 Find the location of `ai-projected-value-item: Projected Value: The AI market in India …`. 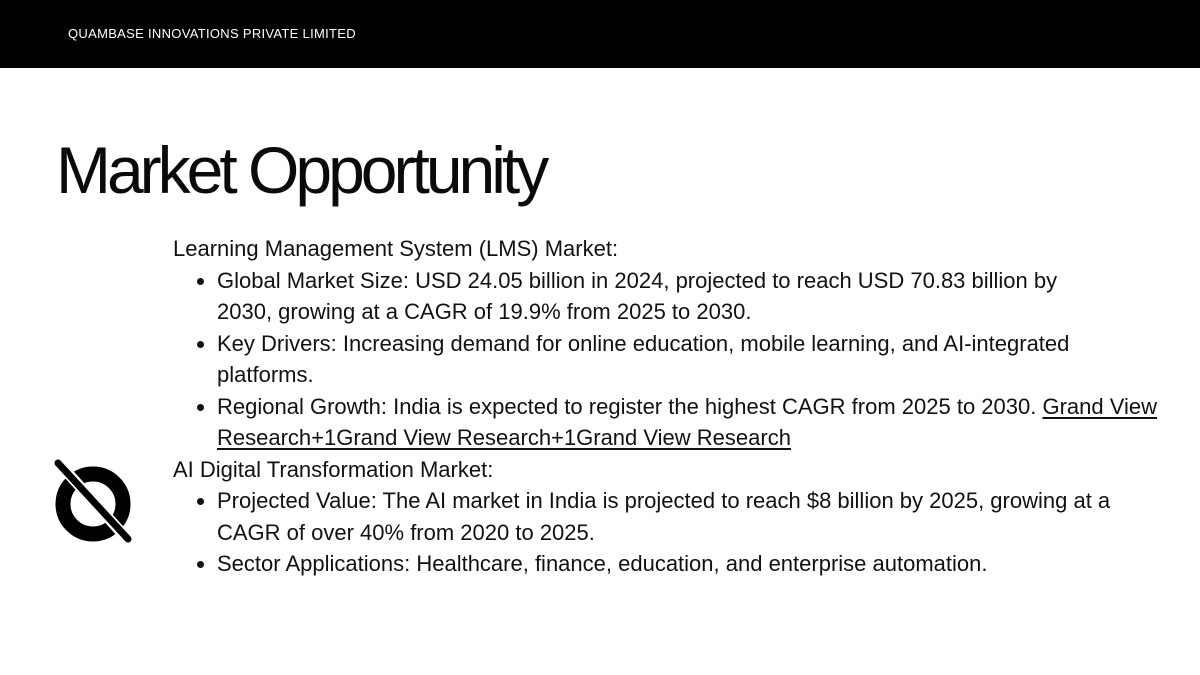

ai-projected-value-item: Projected Value: The AI market in India … is located at coordinates (645, 516).